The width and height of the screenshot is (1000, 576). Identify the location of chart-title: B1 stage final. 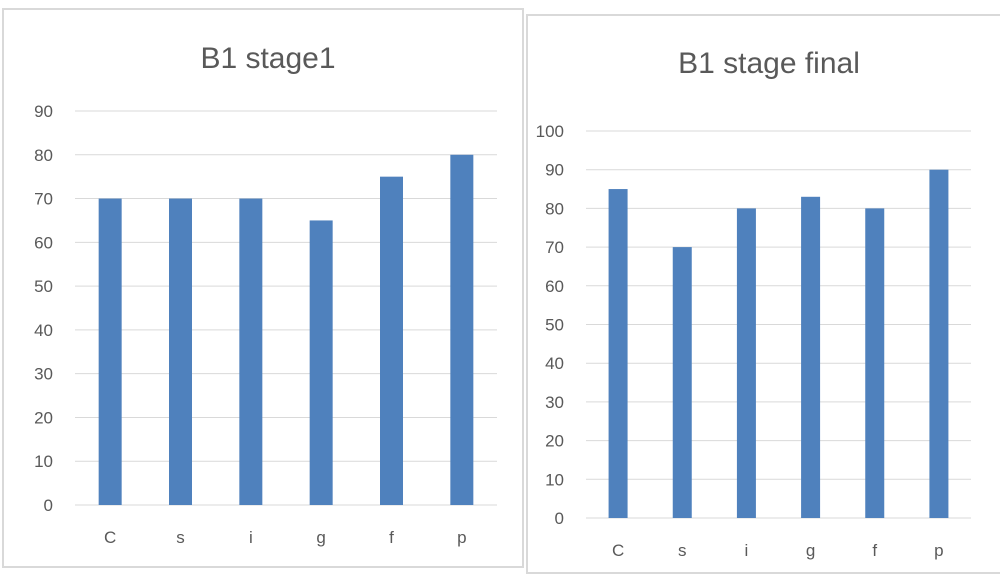
(769, 63).